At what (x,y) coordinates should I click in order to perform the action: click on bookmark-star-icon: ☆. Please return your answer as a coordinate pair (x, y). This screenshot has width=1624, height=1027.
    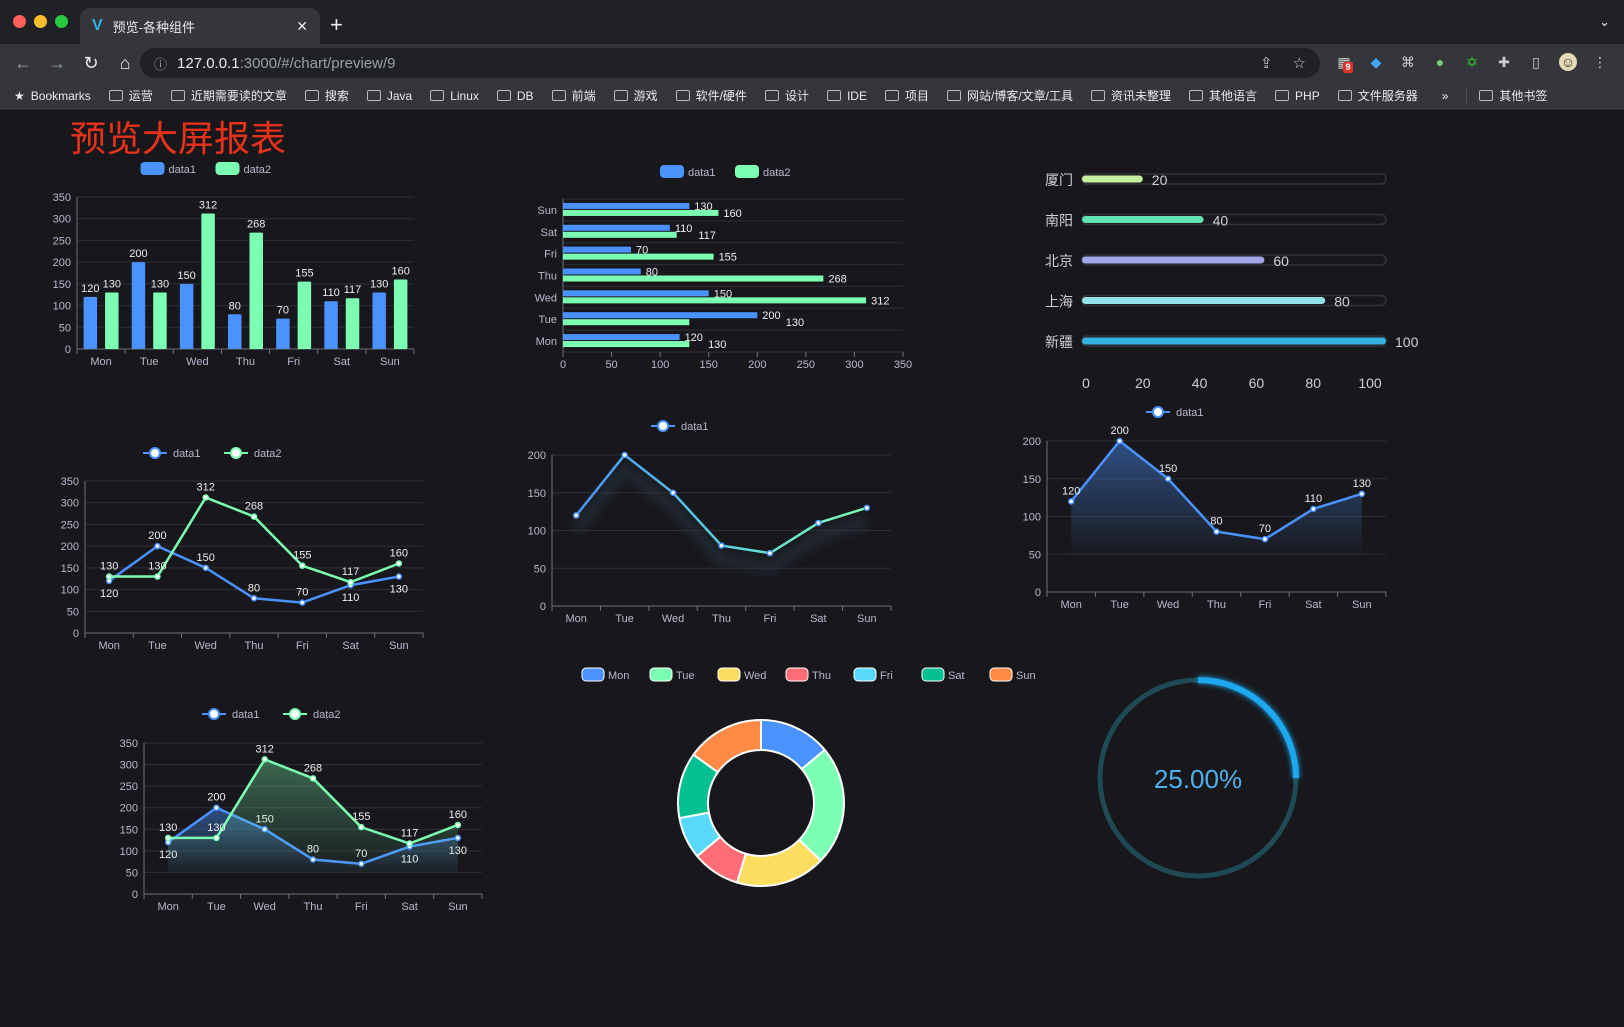
    Looking at the image, I should click on (1299, 63).